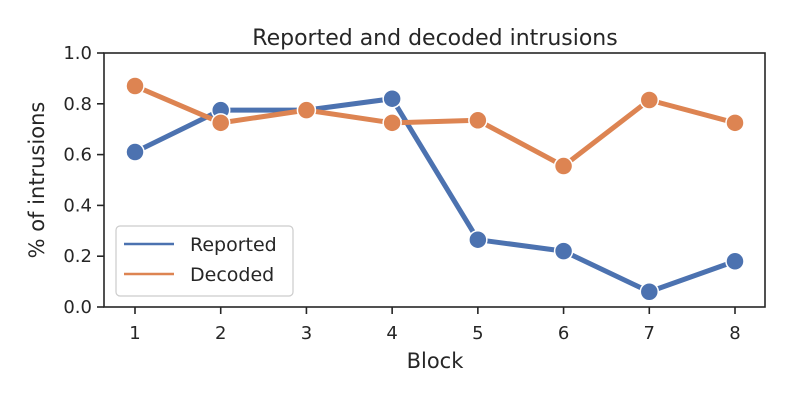  I want to click on legend-label: Reported, so click(233, 245).